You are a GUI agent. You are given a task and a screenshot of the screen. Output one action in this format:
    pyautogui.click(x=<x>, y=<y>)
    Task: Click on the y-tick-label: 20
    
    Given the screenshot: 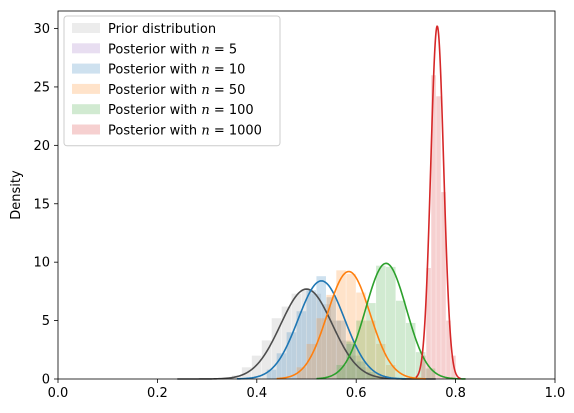 What is the action you would take?
    pyautogui.click(x=41, y=146)
    